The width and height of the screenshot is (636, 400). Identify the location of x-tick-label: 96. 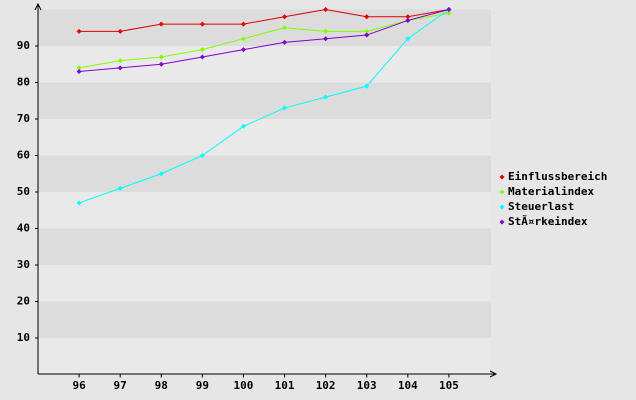
(79, 385).